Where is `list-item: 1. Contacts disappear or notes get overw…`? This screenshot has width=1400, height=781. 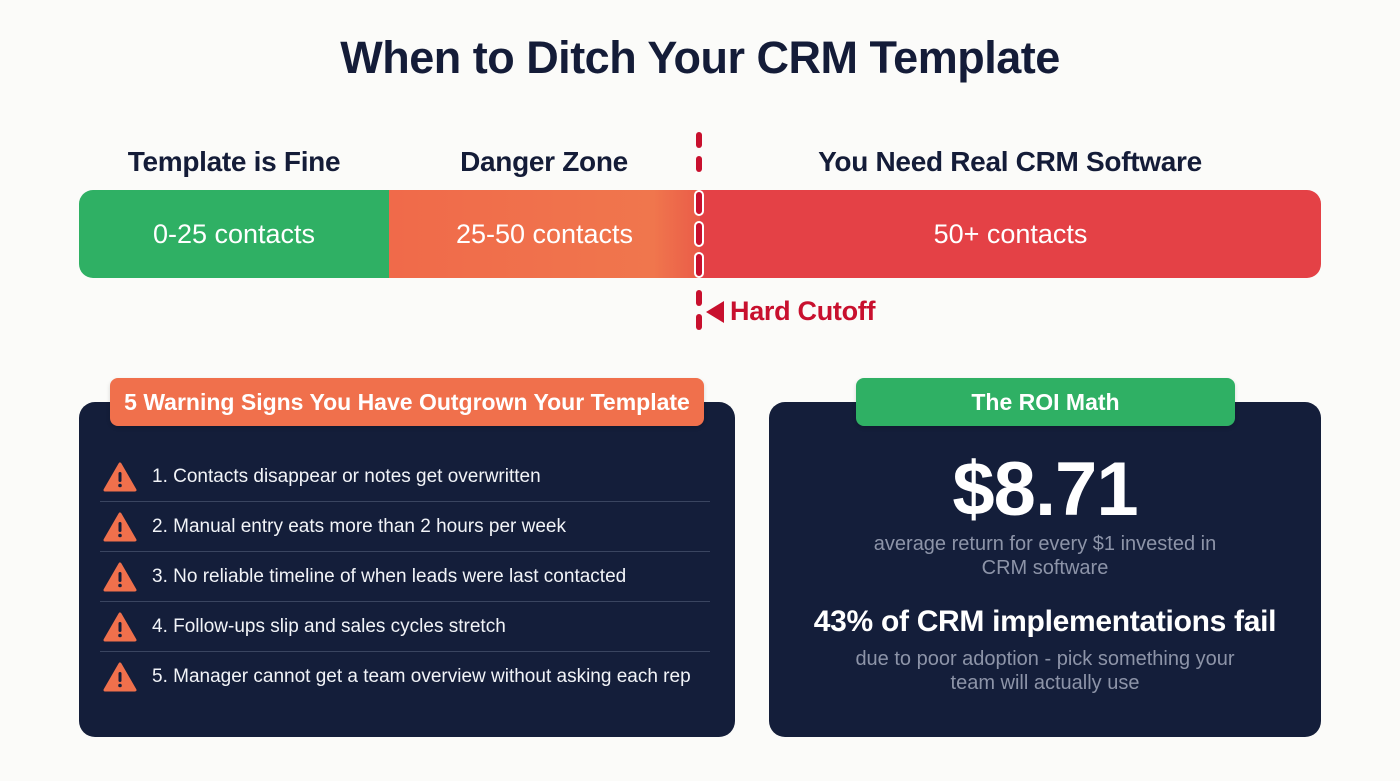
list-item: 1. Contacts disappear or notes get overw… is located at coordinates (405, 477).